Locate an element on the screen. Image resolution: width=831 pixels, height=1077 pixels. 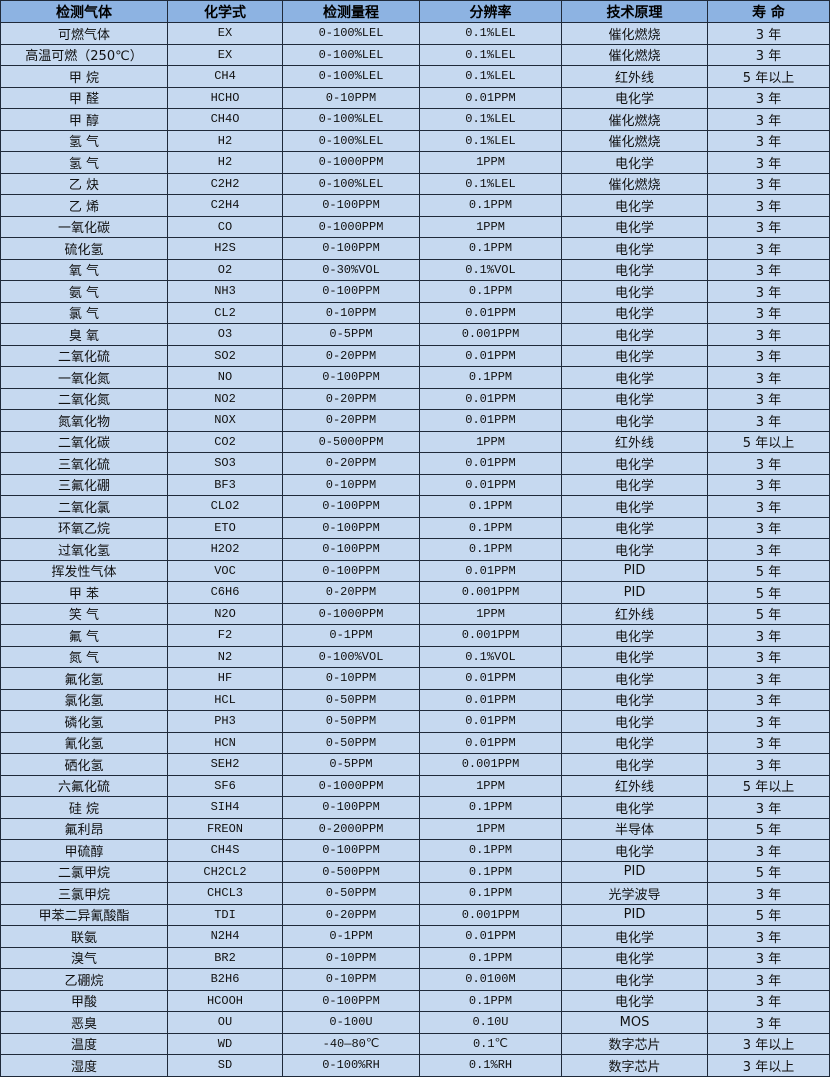
cell-formula: CO is located at coordinates (225, 226).